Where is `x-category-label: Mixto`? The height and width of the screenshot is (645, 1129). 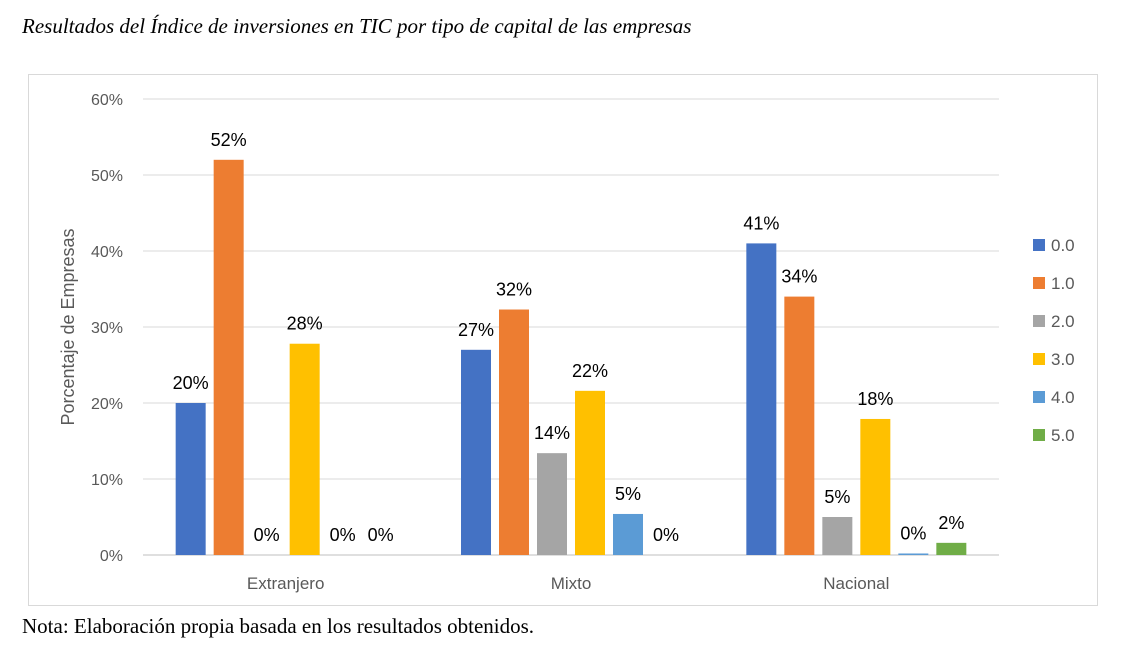
x-category-label: Mixto is located at coordinates (571, 583).